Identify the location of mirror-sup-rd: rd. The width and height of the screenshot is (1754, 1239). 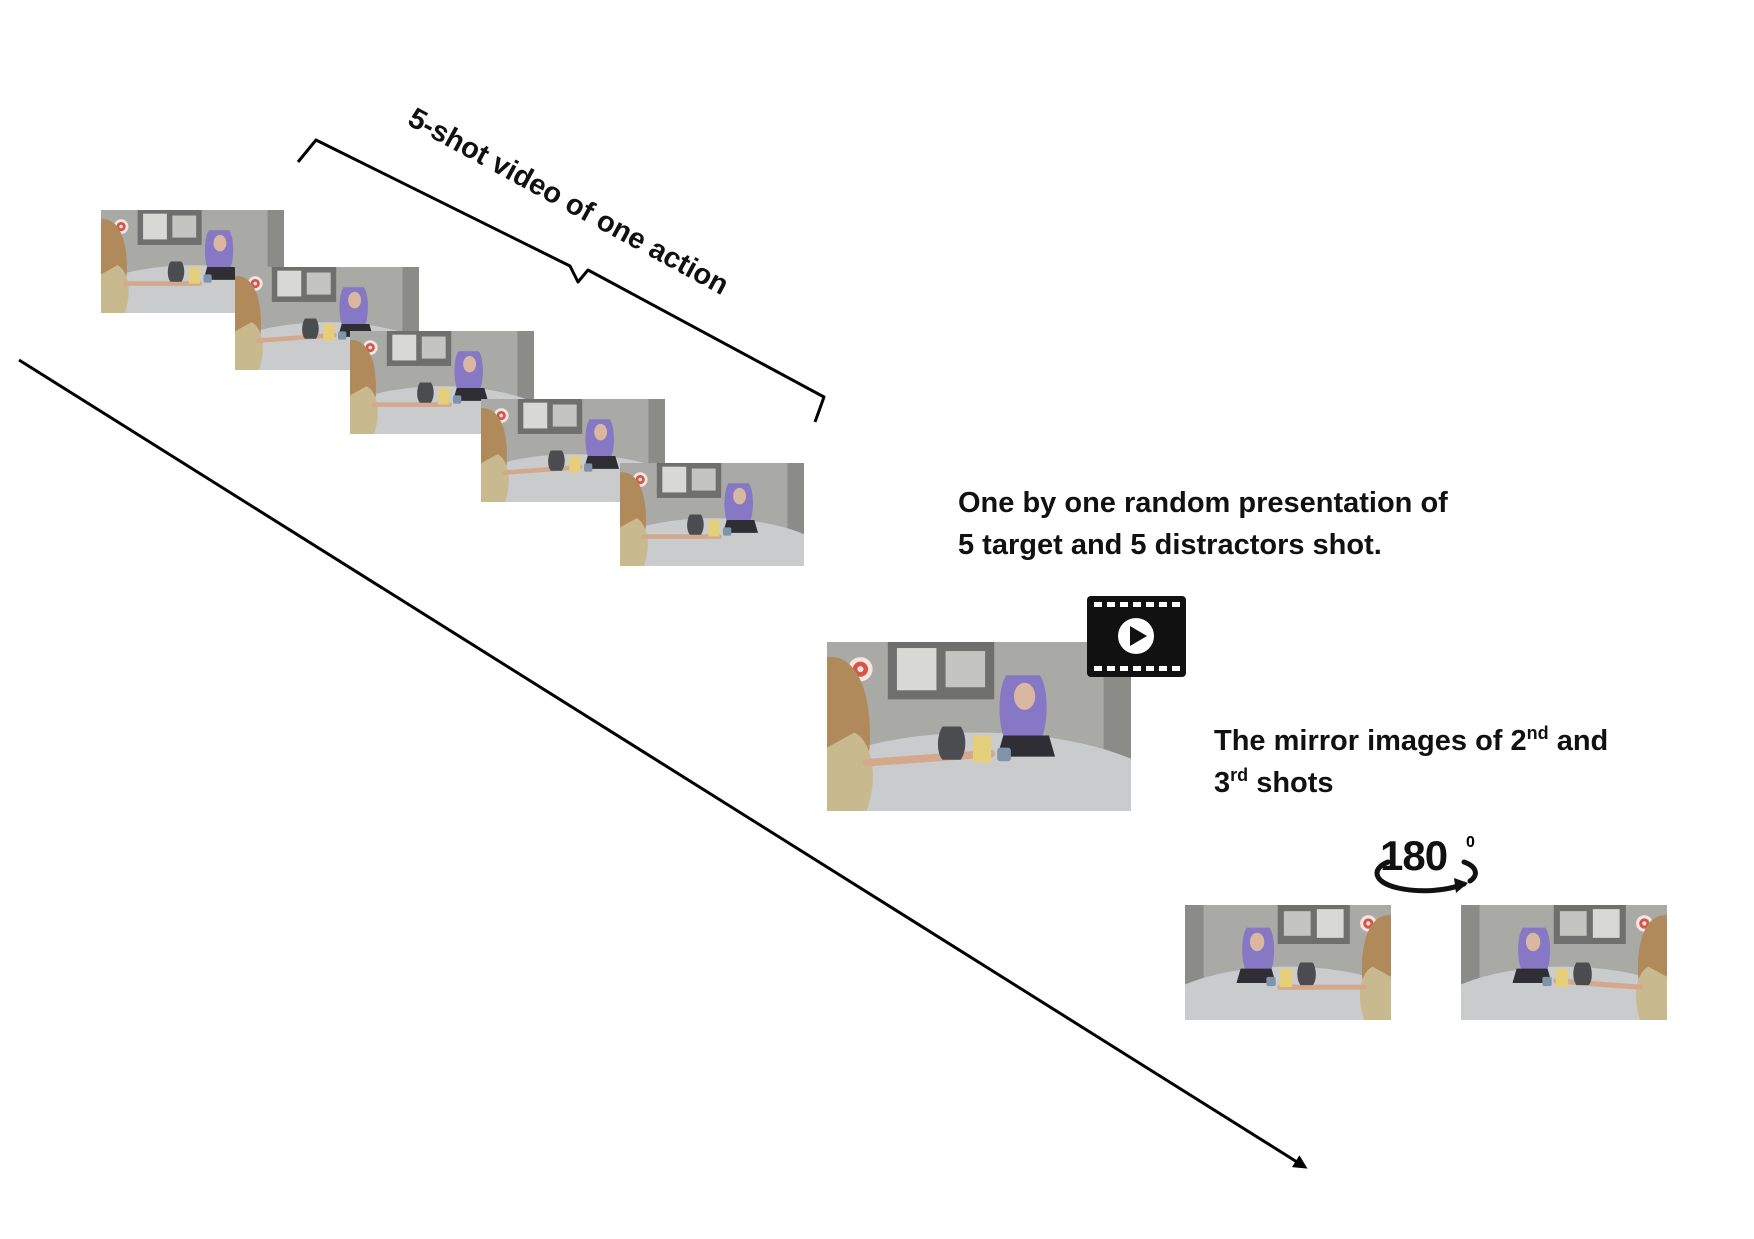
(1239, 775).